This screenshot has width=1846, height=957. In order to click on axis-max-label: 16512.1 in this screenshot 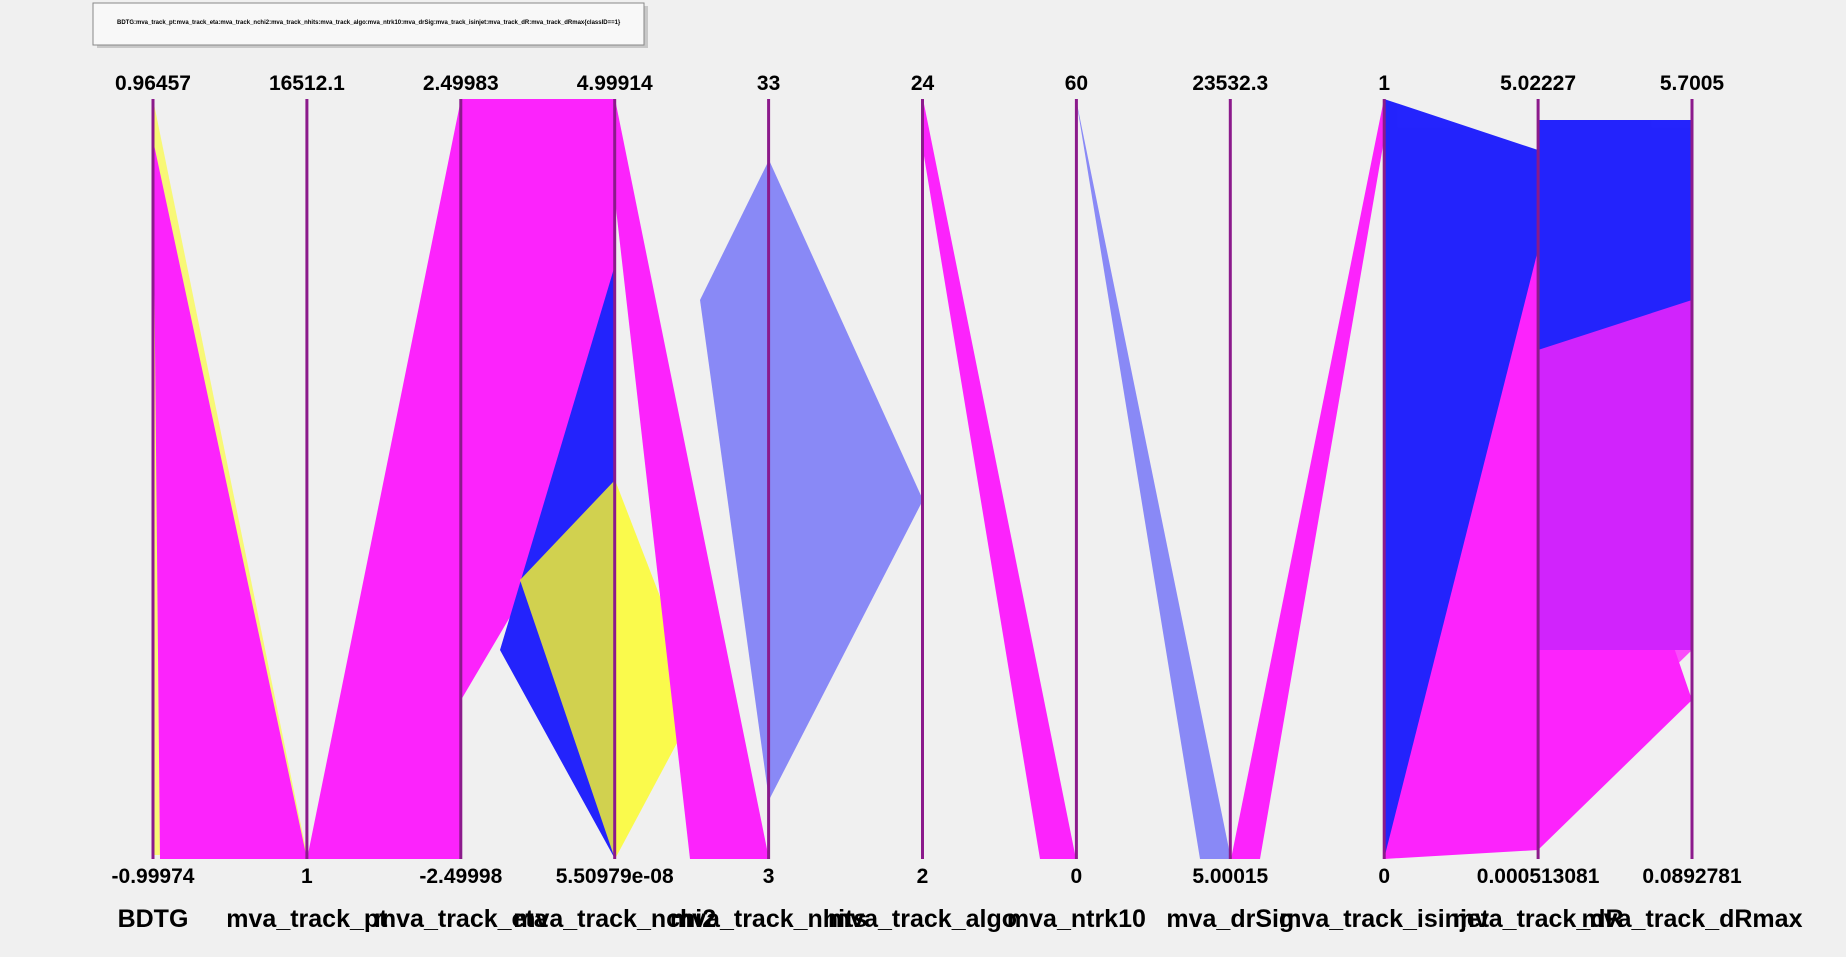, I will do `click(307, 83)`.